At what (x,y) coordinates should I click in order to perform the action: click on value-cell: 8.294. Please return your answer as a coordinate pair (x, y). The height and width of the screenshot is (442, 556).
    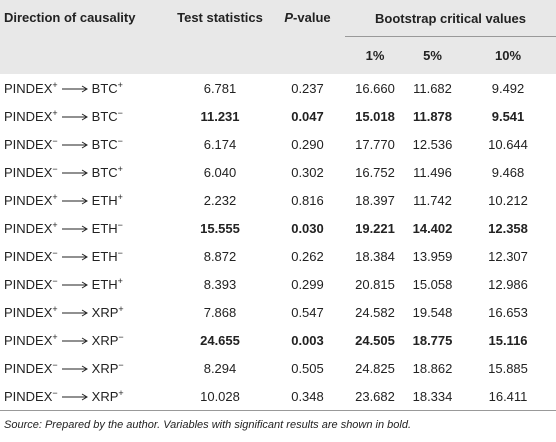
    Looking at the image, I should click on (220, 368).